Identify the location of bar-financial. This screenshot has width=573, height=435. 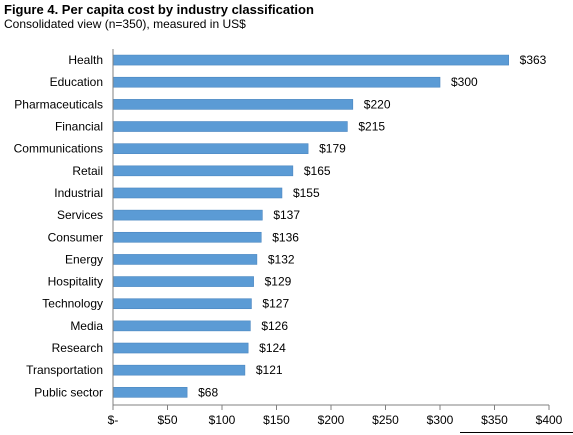
(230, 126).